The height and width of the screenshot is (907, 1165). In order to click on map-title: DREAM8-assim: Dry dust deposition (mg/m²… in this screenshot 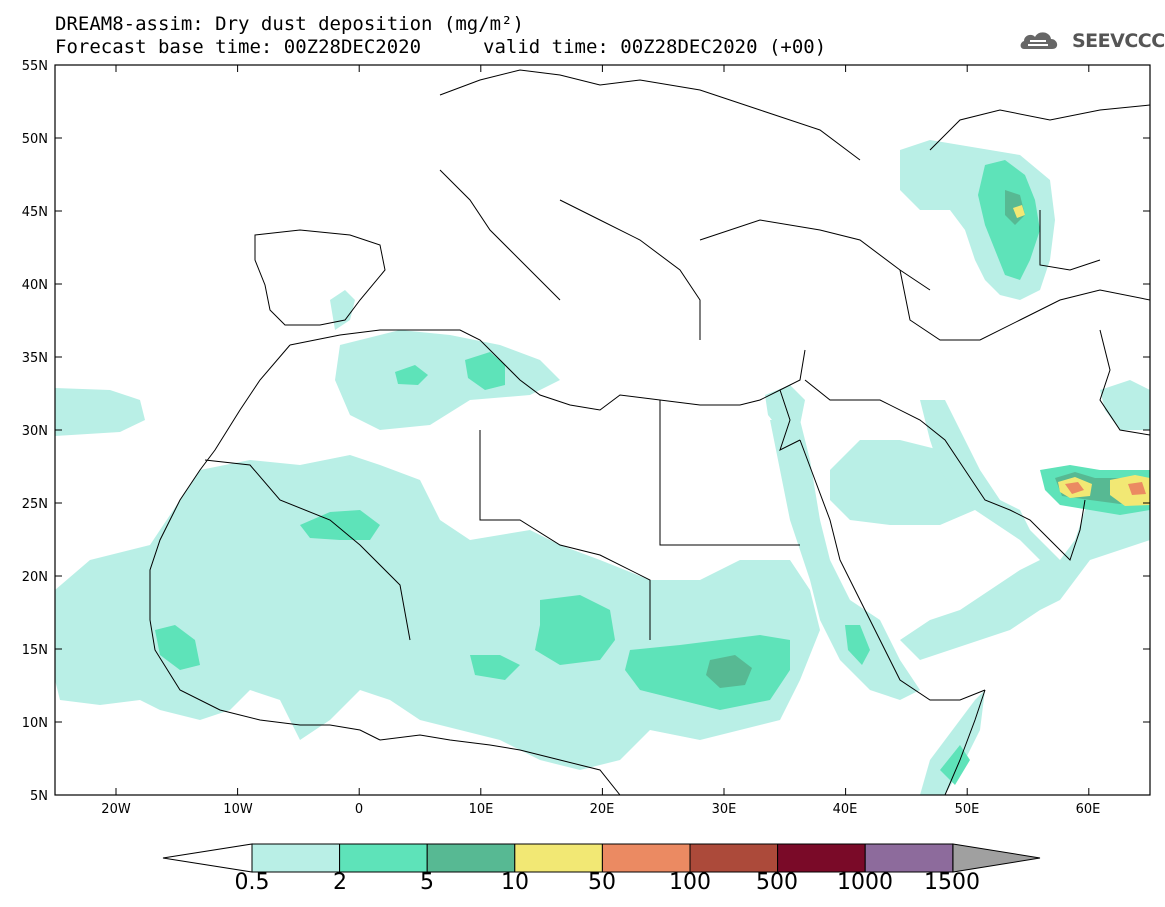, I will do `click(289, 24)`.